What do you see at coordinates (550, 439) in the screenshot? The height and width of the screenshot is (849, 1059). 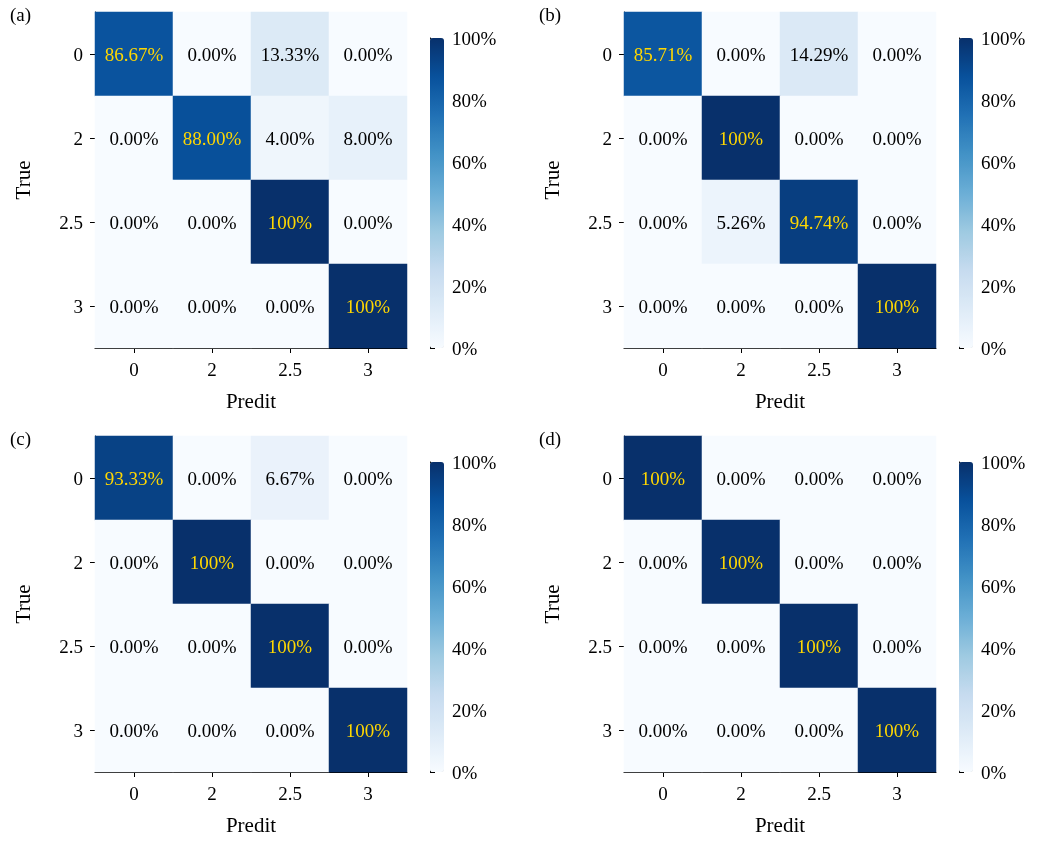 I see `chart-title: (d)` at bounding box center [550, 439].